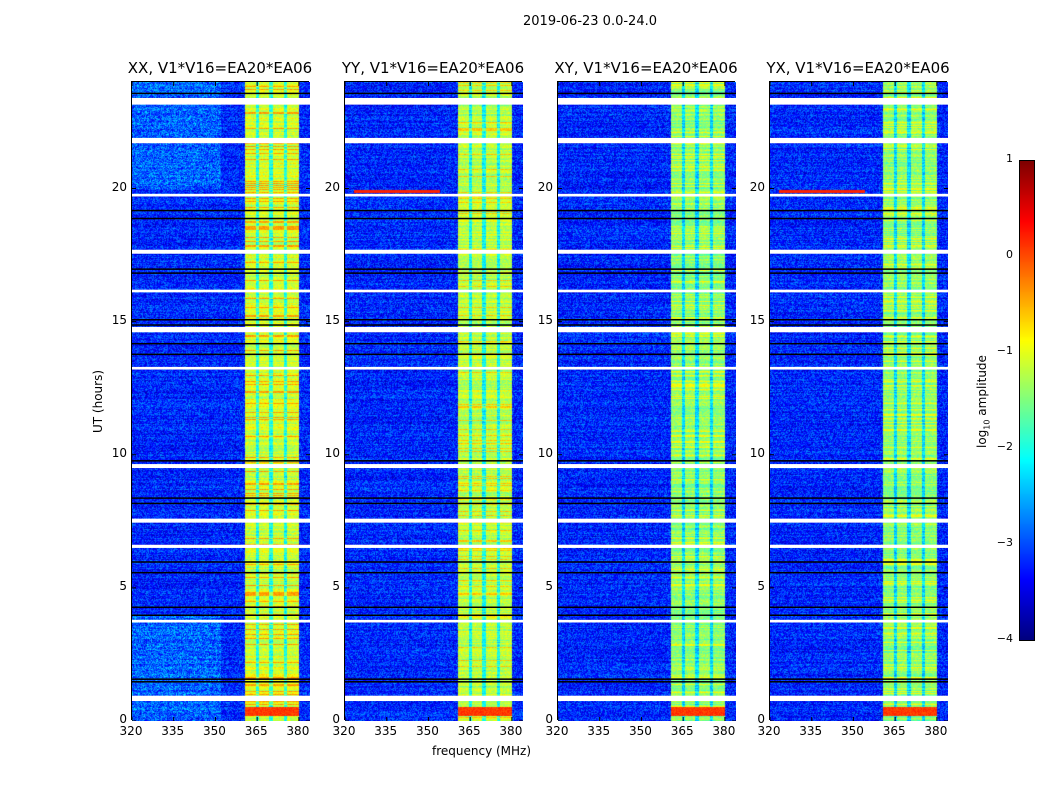 This screenshot has height=800, width=1050. Describe the element at coordinates (482, 751) in the screenshot. I see `x-axis-label: frequency (MHz)` at that location.